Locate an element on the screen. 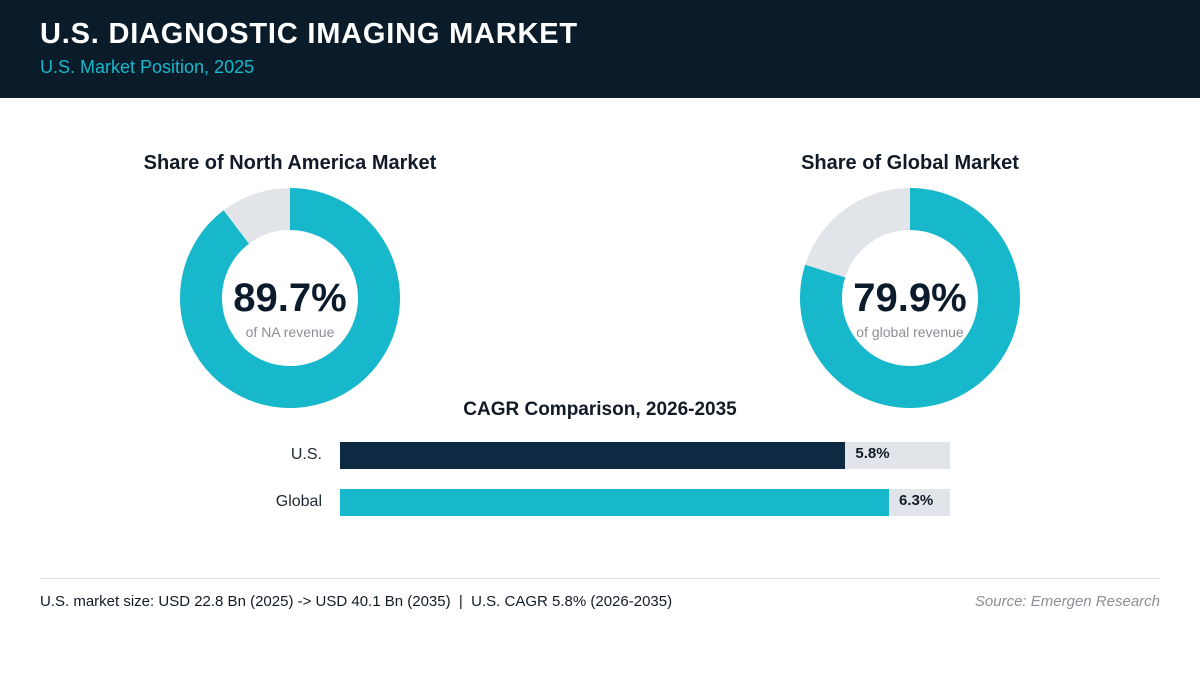  global-share-donut-title: Share of Global Market is located at coordinates (910, 163).